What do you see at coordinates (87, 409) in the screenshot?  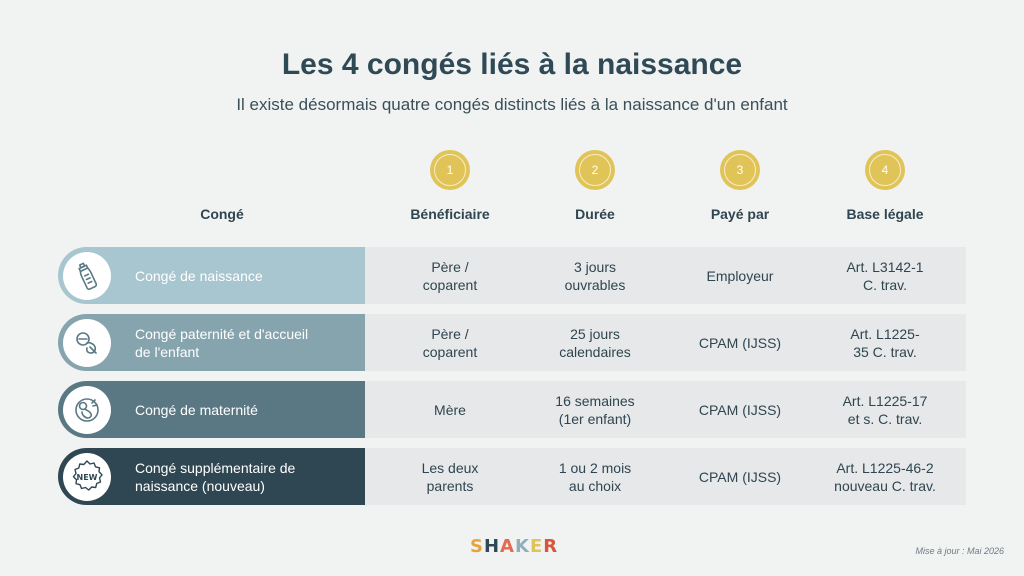 I see `fetus-icon` at bounding box center [87, 409].